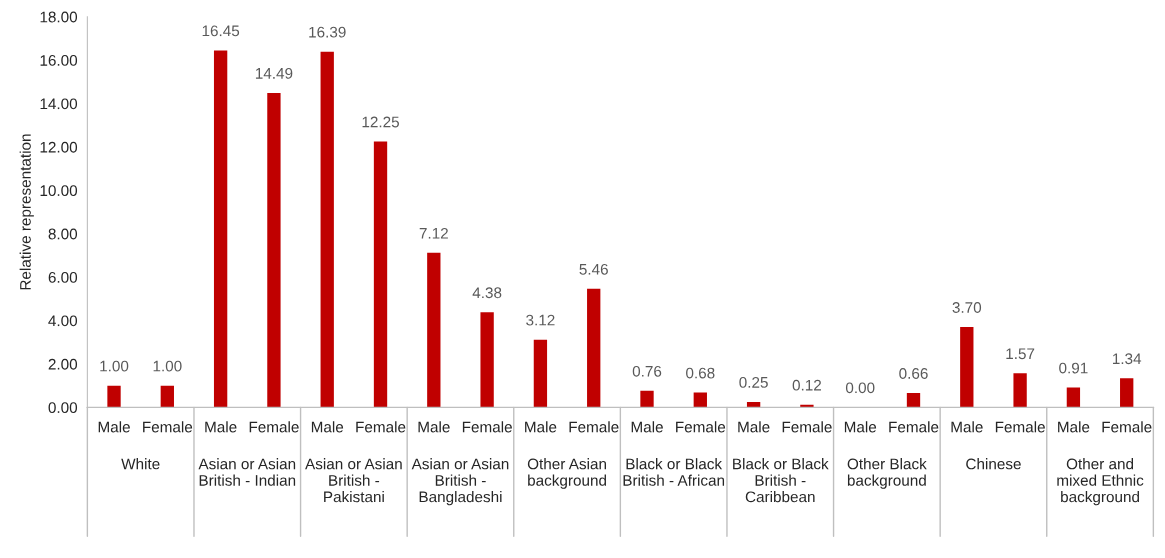 Image resolution: width=1165 pixels, height=558 pixels. What do you see at coordinates (593, 269) in the screenshot?
I see `data-label: 5.46` at bounding box center [593, 269].